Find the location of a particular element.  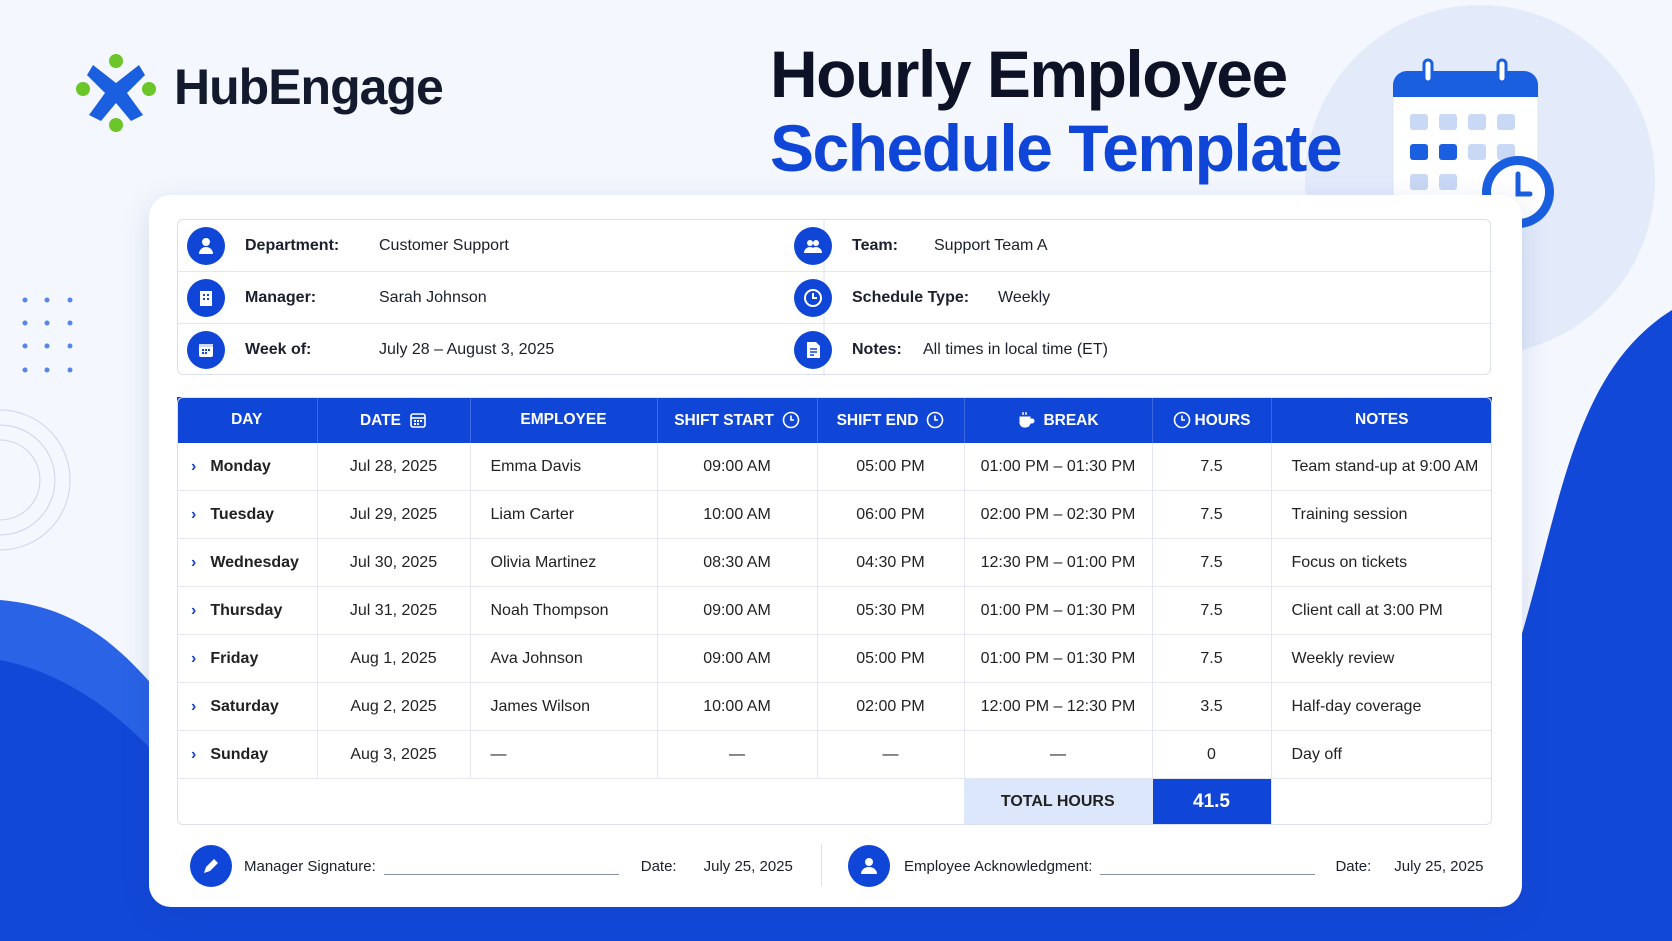

date: Jul 30, 2025 is located at coordinates (393, 562).